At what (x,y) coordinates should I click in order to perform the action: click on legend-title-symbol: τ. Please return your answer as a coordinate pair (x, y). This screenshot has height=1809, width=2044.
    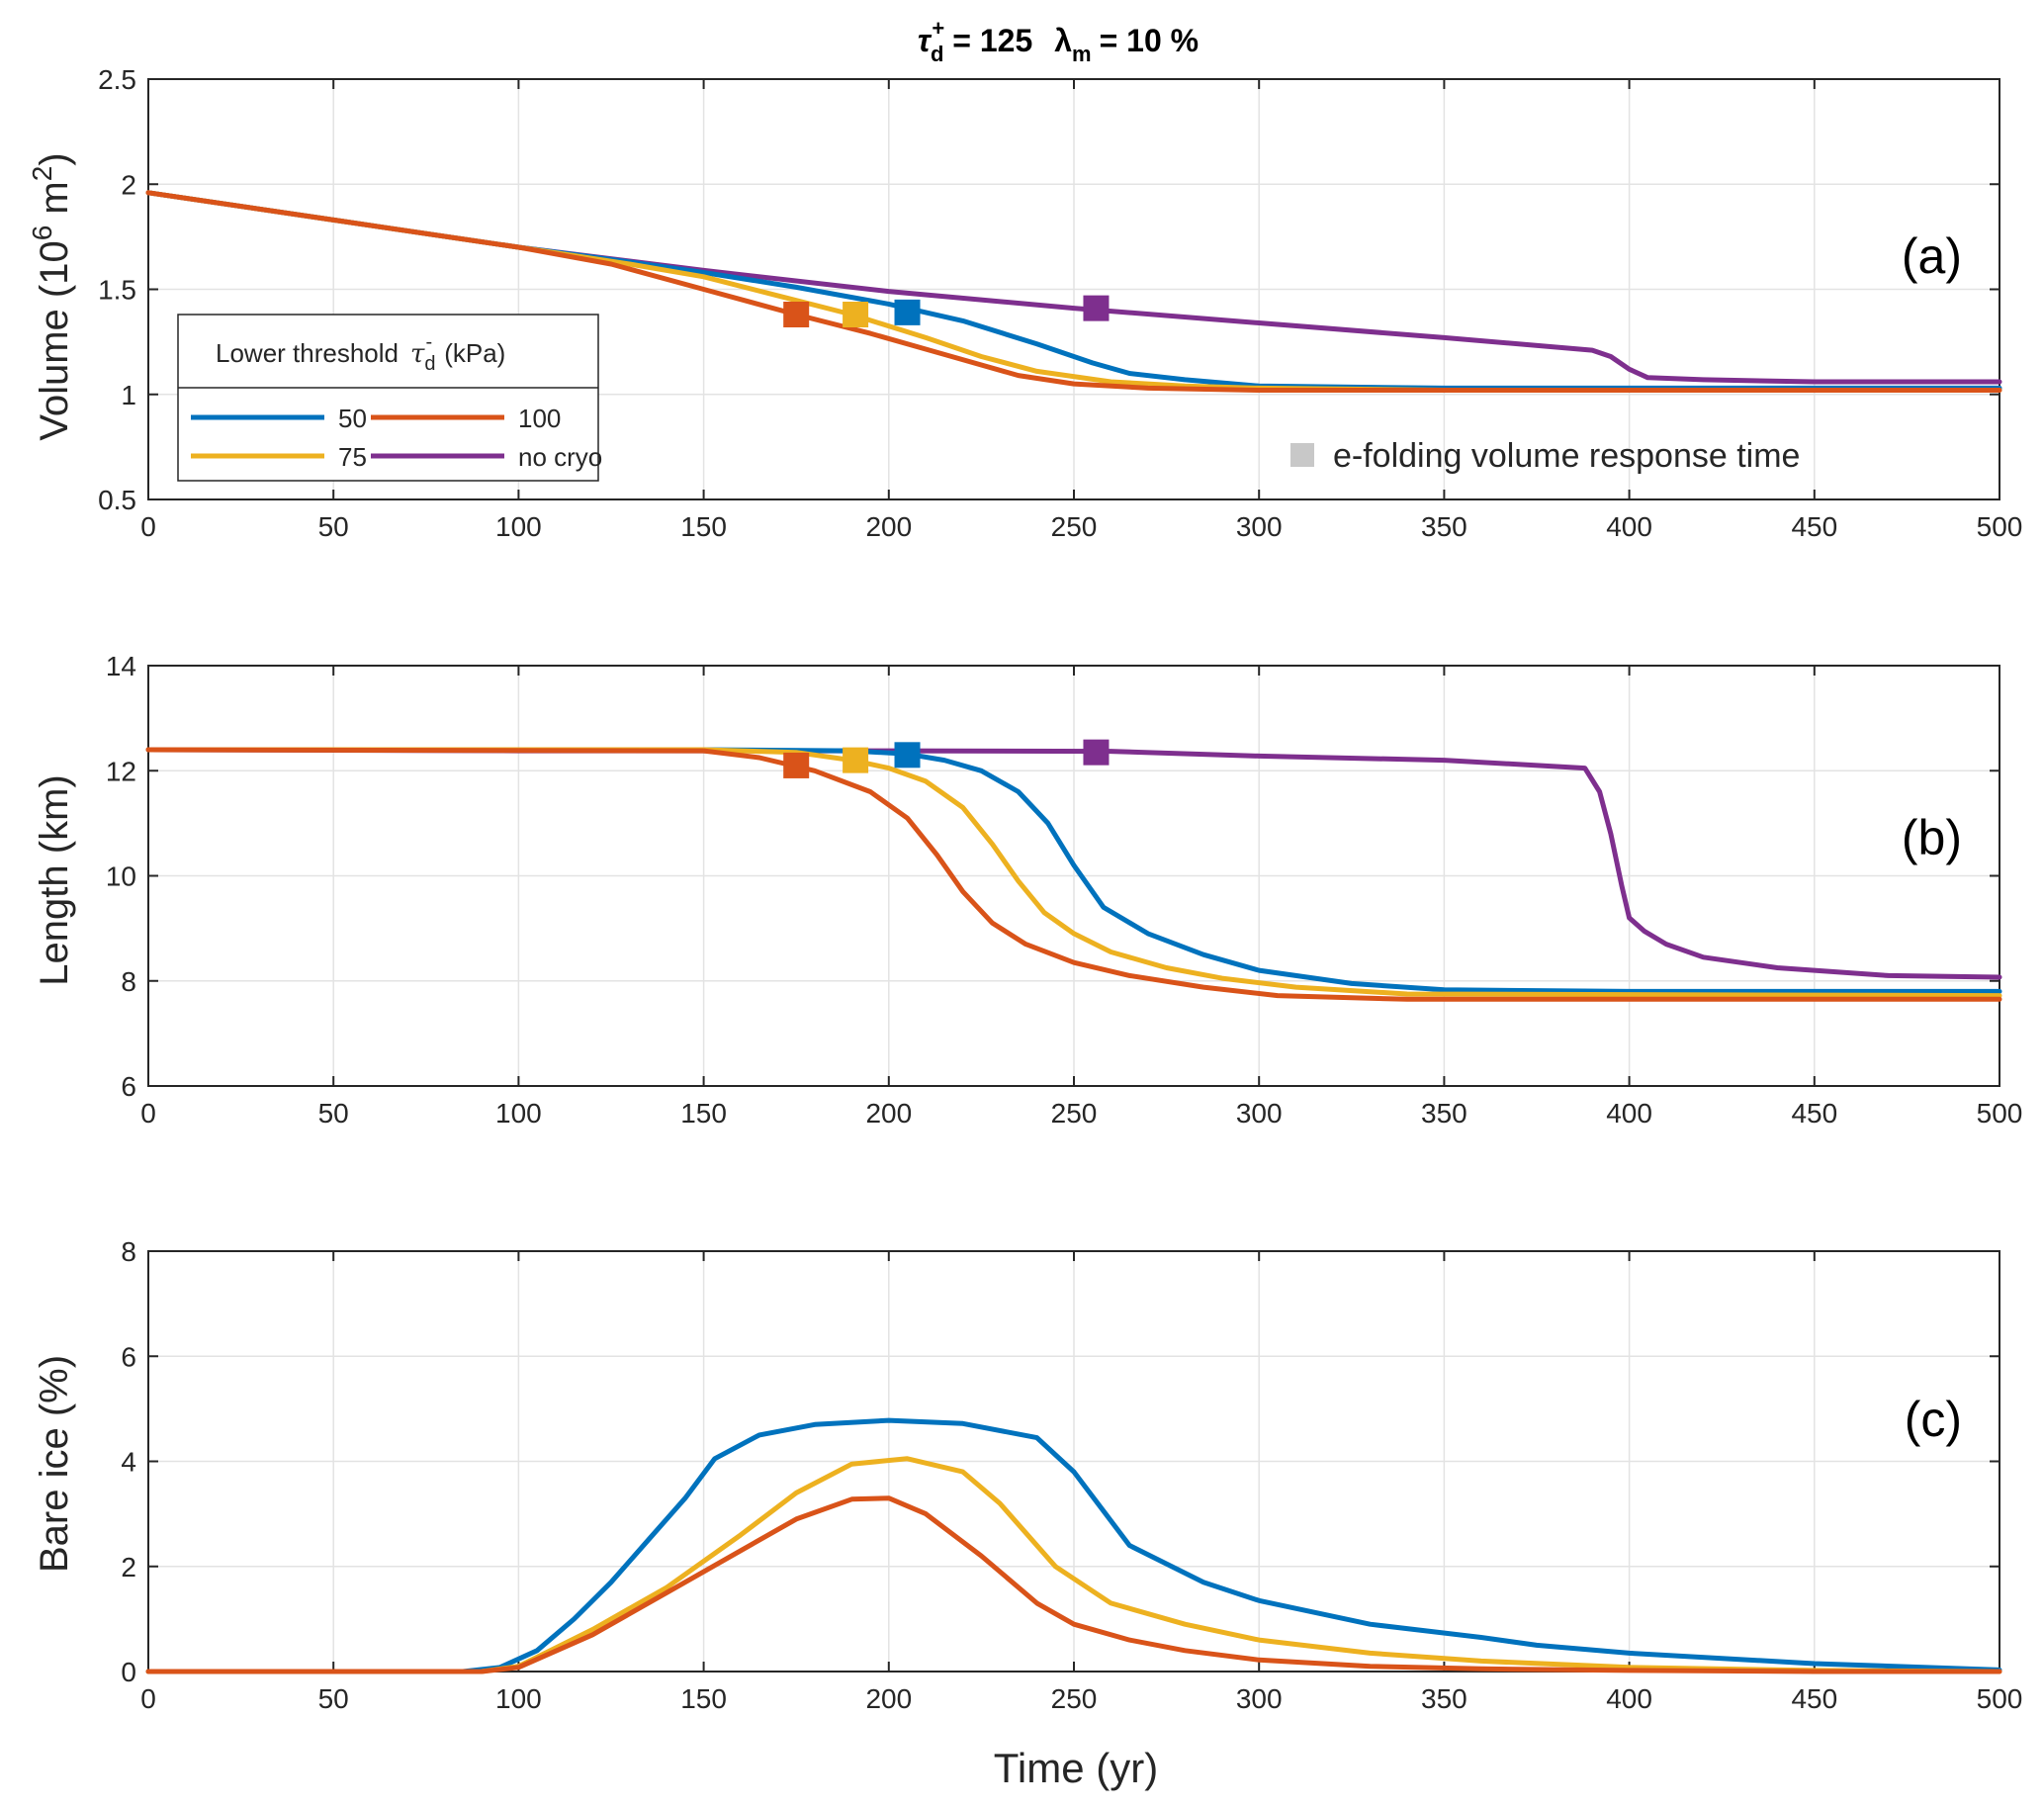
    Looking at the image, I should click on (417, 354).